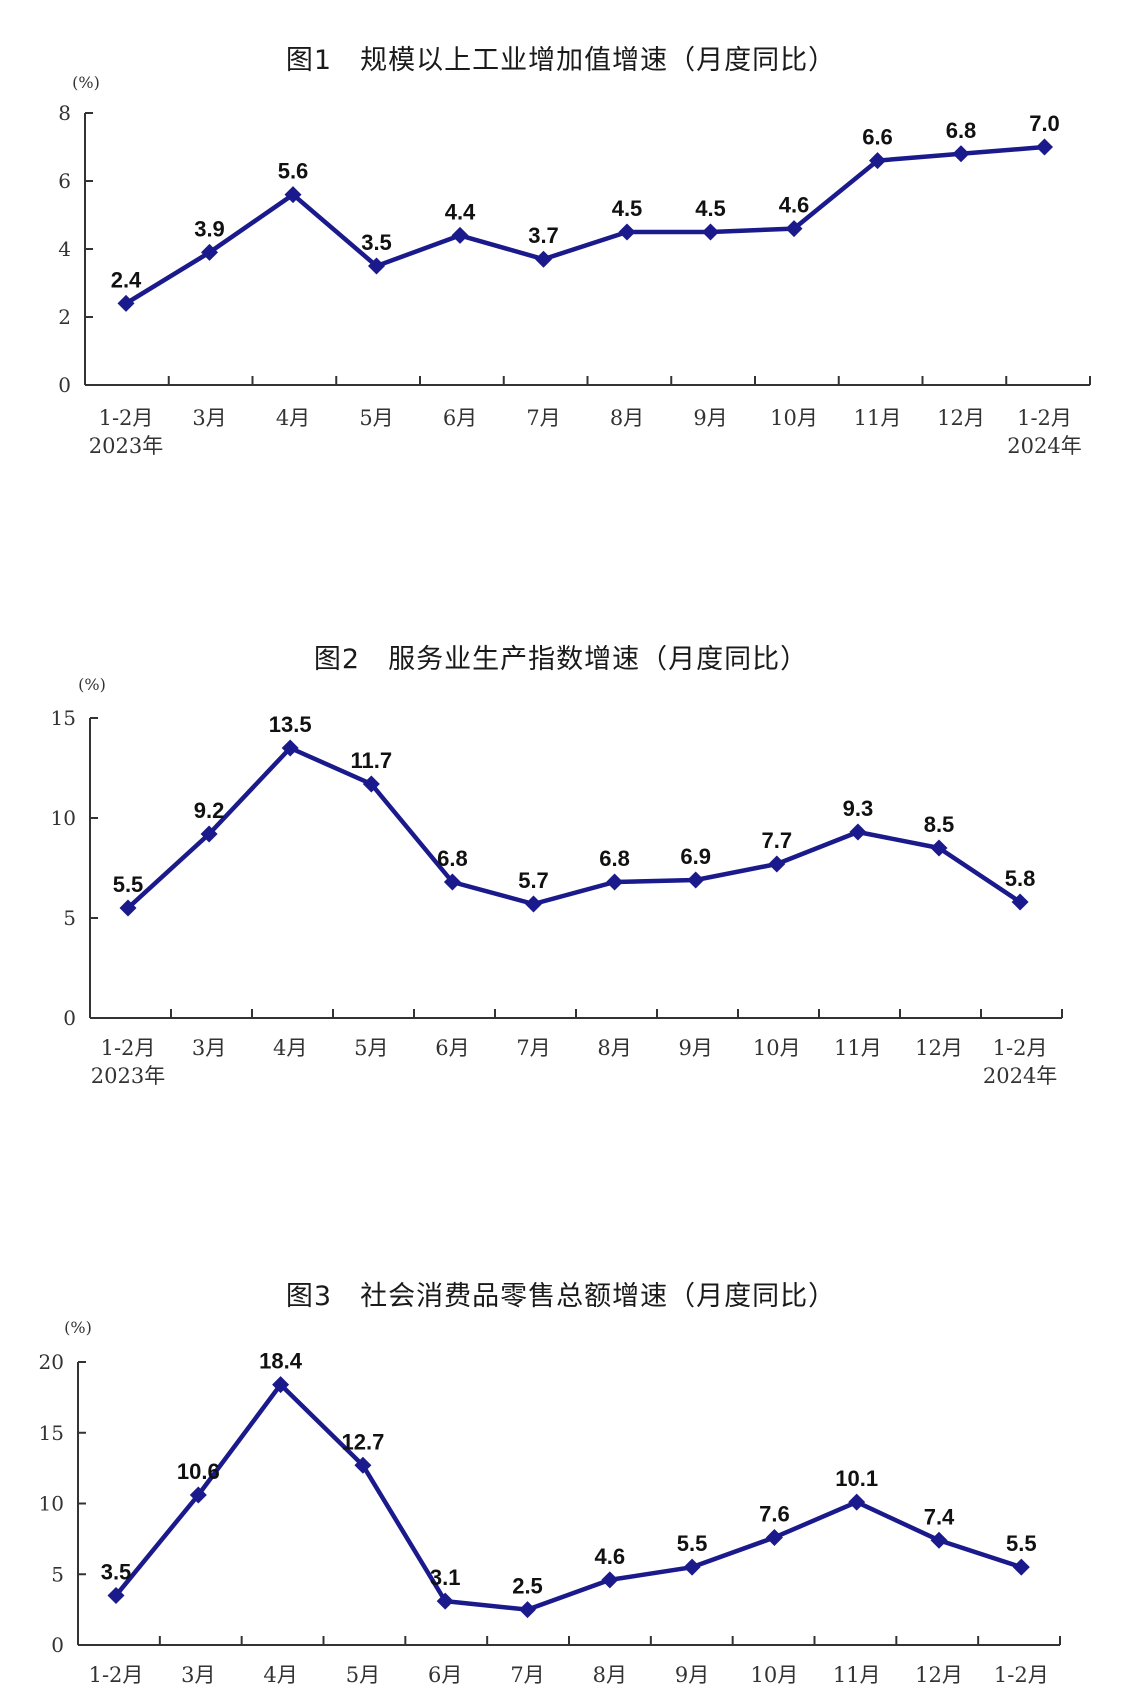 Image resolution: width=1122 pixels, height=1694 pixels. What do you see at coordinates (128, 1076) in the screenshot?
I see `chart-2-year-label-start: 2023年` at bounding box center [128, 1076].